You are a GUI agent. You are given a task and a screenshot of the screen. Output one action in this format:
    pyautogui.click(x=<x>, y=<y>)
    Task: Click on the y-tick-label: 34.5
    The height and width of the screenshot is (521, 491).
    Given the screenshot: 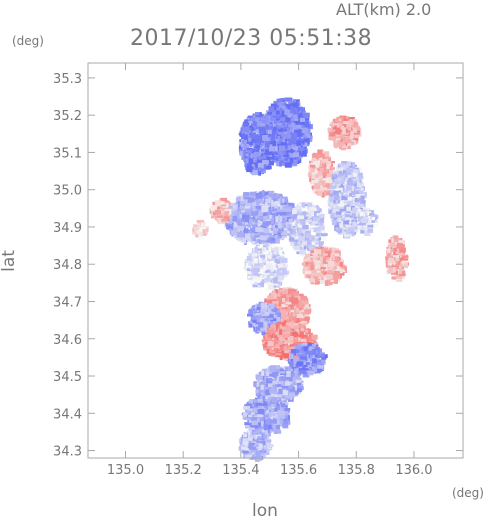 What is the action you would take?
    pyautogui.click(x=67, y=377)
    